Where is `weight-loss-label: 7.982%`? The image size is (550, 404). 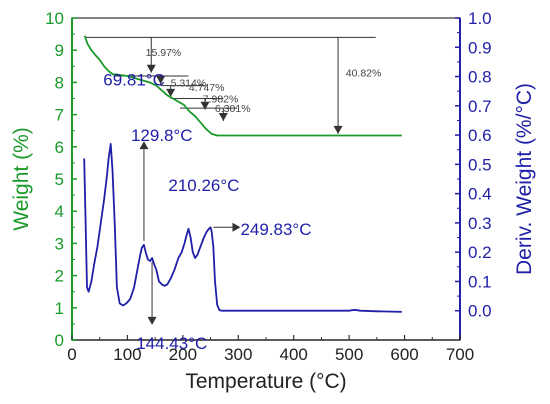 weight-loss-label: 7.982% is located at coordinates (221, 100).